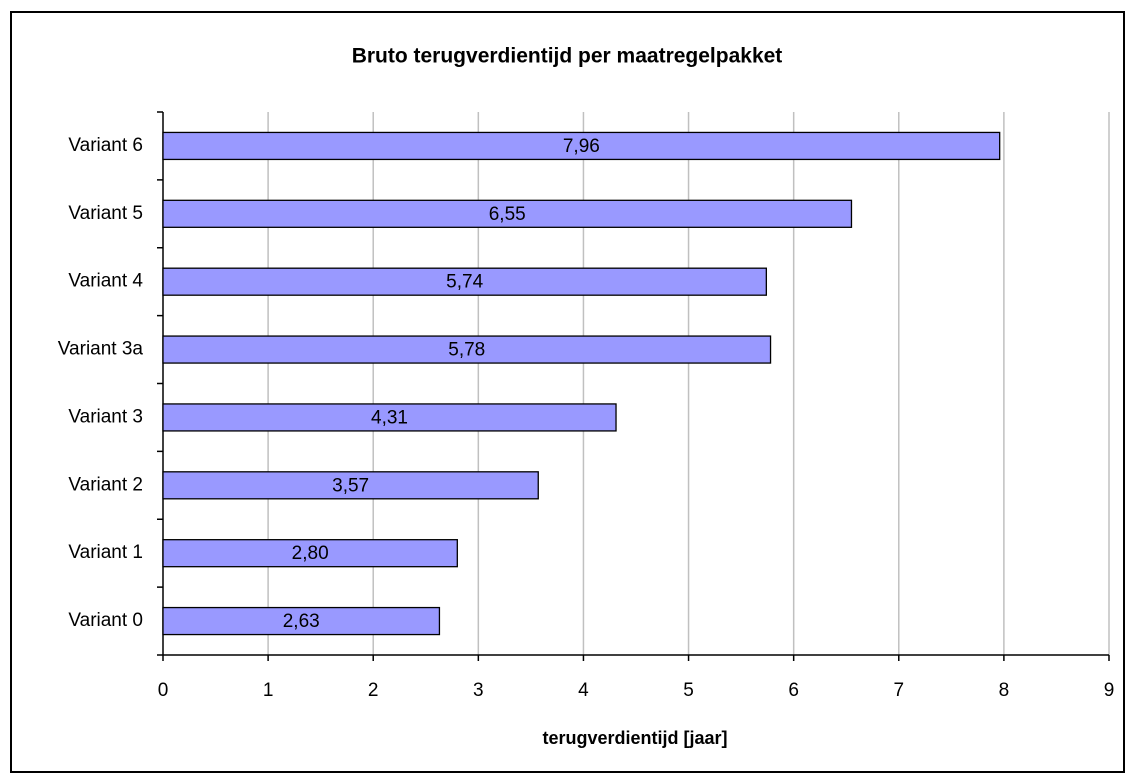 Image resolution: width=1125 pixels, height=778 pixels. What do you see at coordinates (793, 690) in the screenshot?
I see `x-tick-label: 6` at bounding box center [793, 690].